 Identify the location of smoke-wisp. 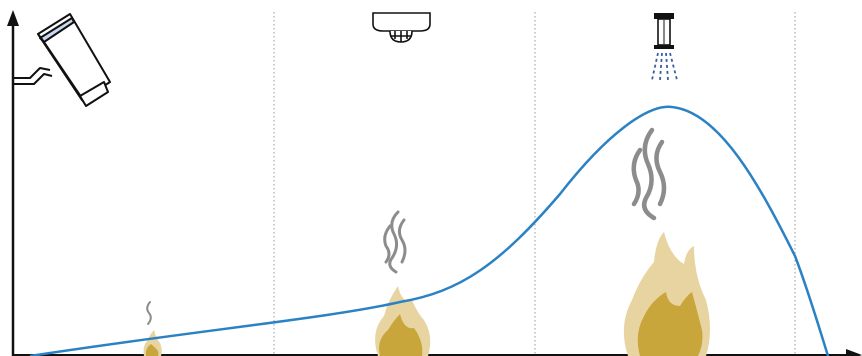
(149, 313).